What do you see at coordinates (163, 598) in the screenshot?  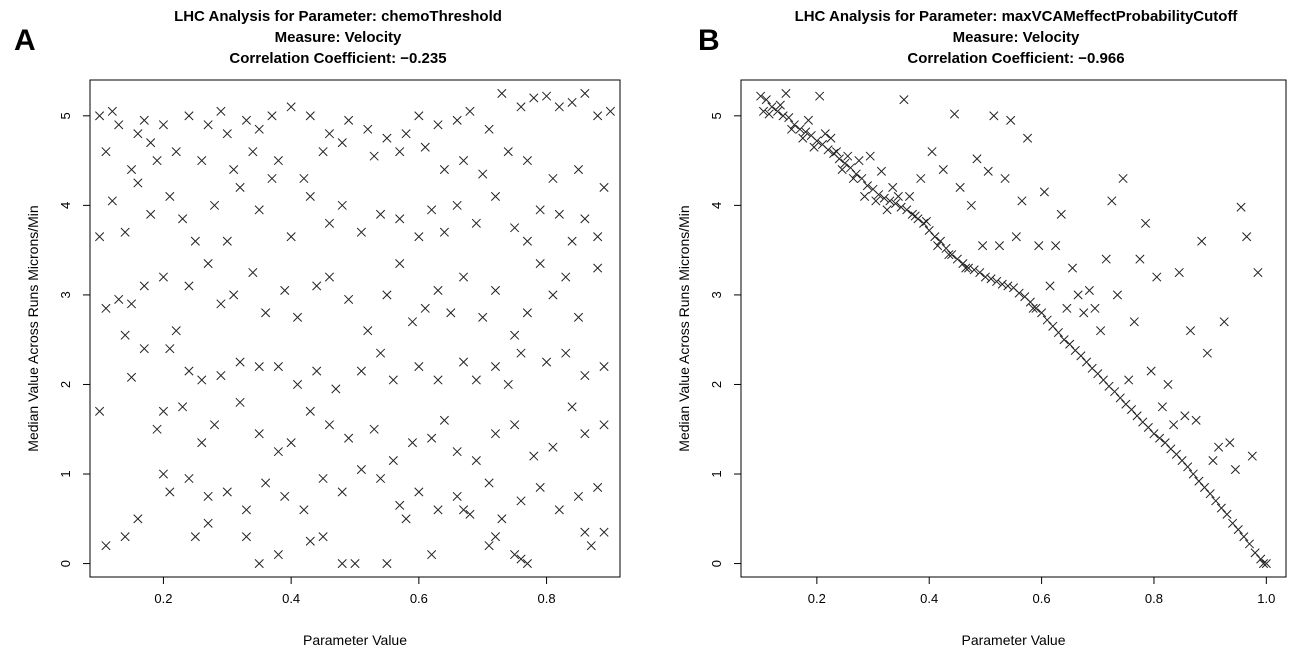 I see `x-tick-label: 0.2` at bounding box center [163, 598].